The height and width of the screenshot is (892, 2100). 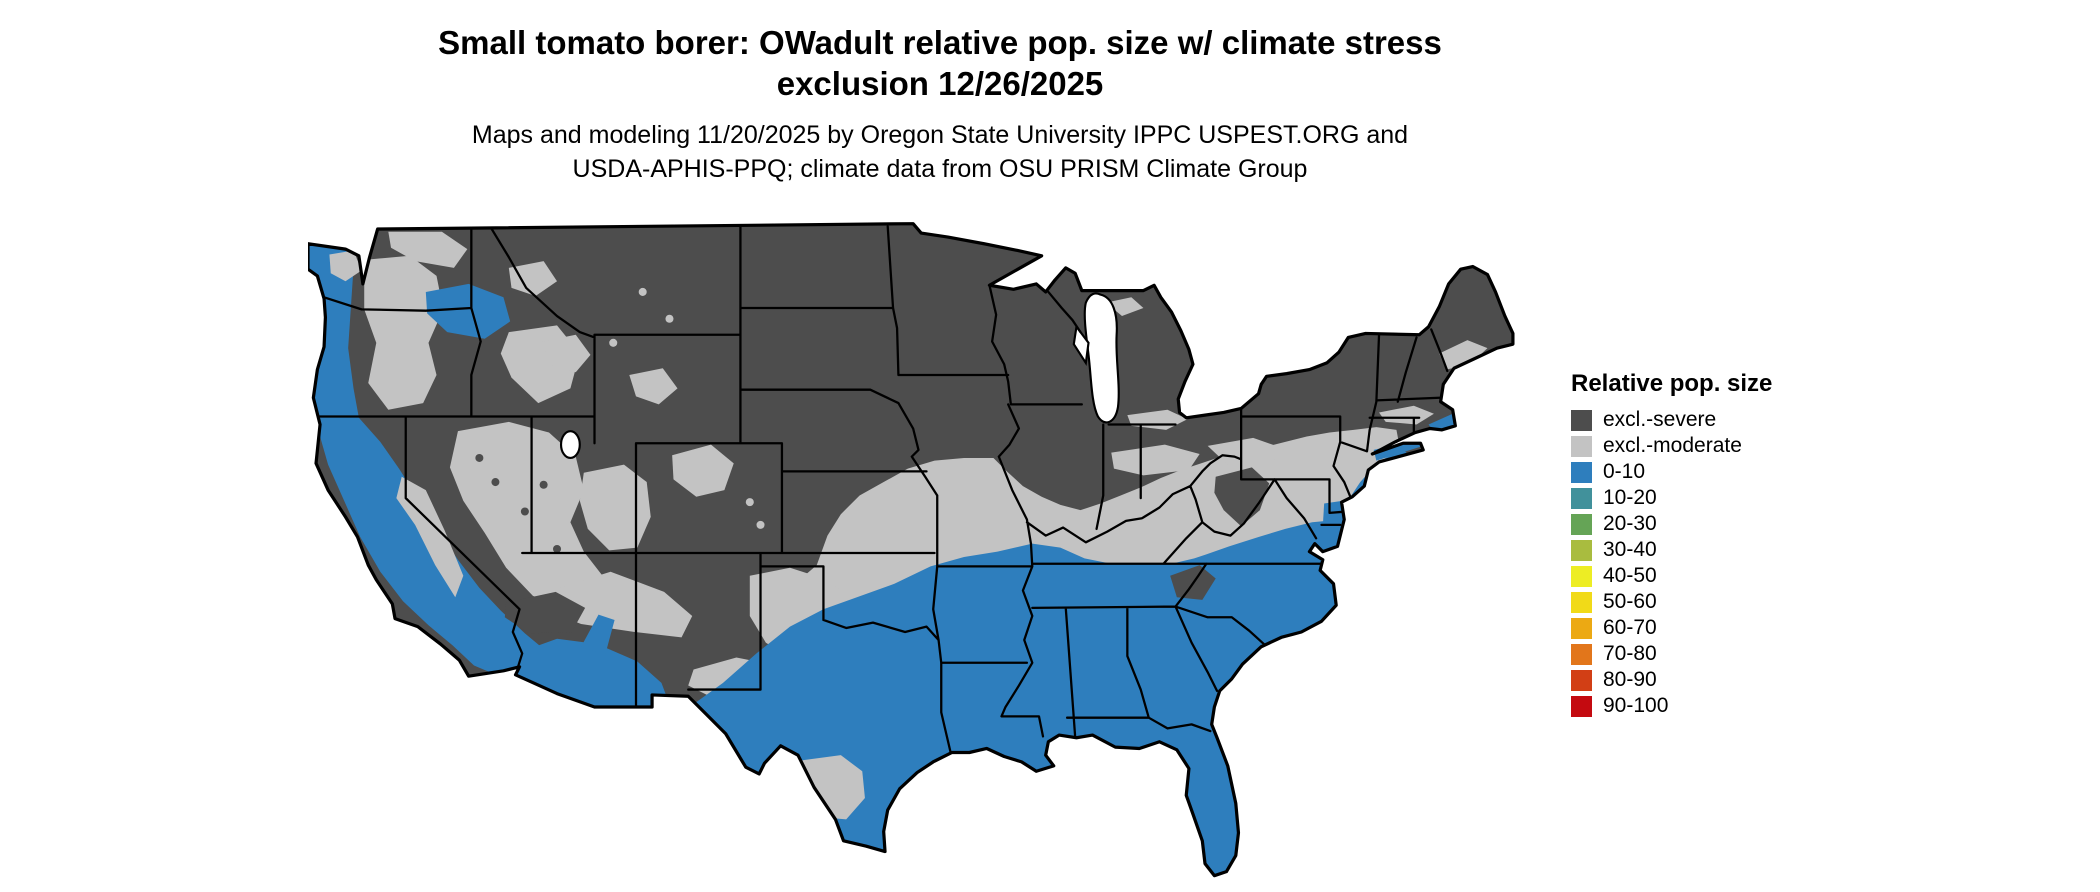 I want to click on legend-label: excl.-severe, so click(x=1660, y=419).